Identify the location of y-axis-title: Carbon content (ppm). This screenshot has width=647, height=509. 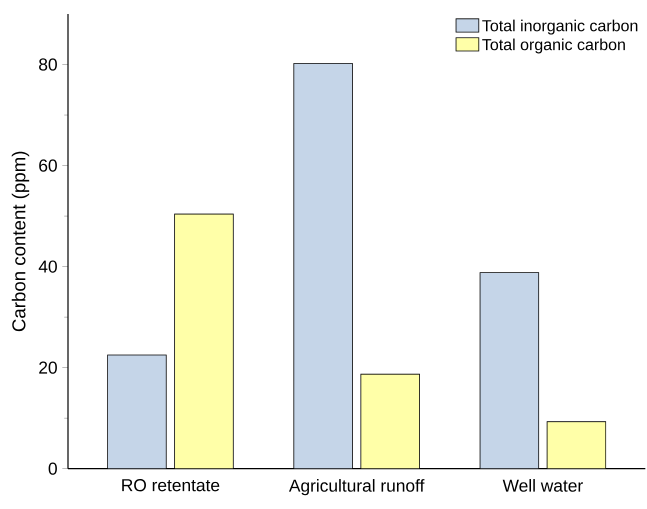
(21, 242).